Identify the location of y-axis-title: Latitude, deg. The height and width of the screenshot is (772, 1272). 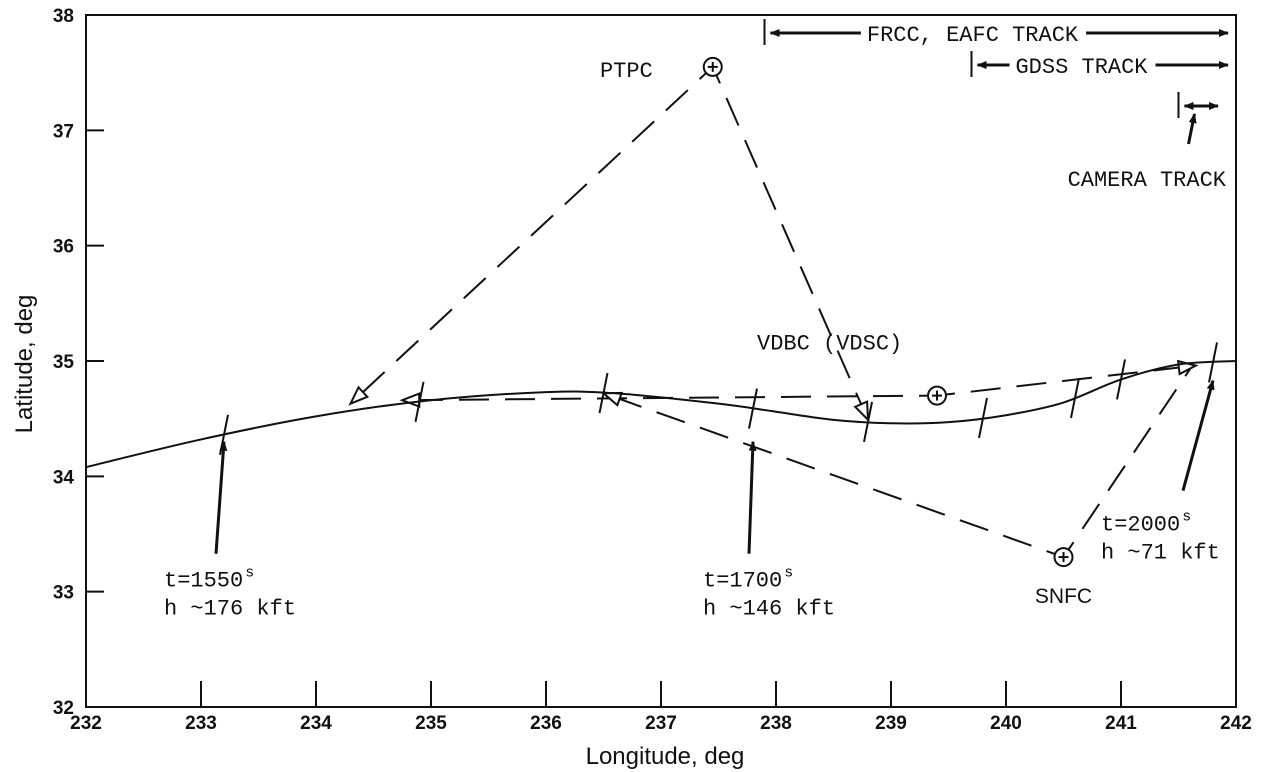
(24, 364).